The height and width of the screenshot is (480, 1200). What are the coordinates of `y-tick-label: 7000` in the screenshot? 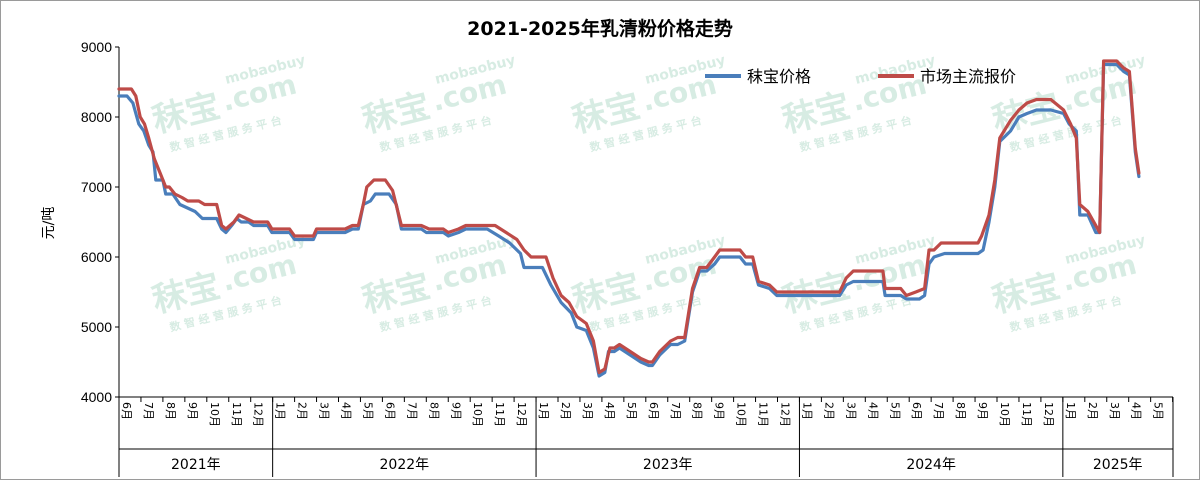 It's located at (96, 187).